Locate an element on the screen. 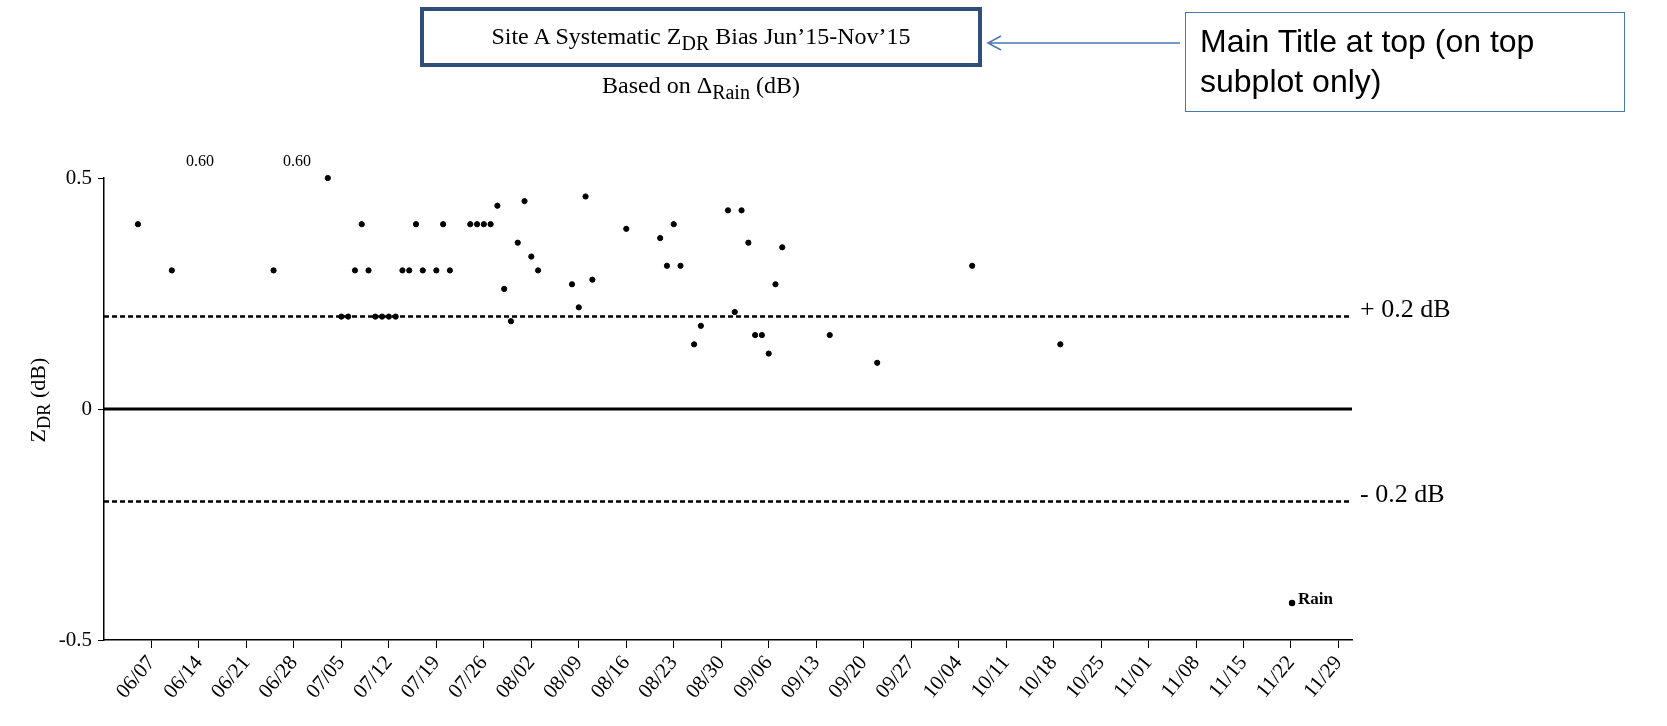 Image resolution: width=1667 pixels, height=726 pixels. chart-title: Site A Systematic Z$_{DR}$ Bias Jun’15-Nov’15 is located at coordinates (701, 38).